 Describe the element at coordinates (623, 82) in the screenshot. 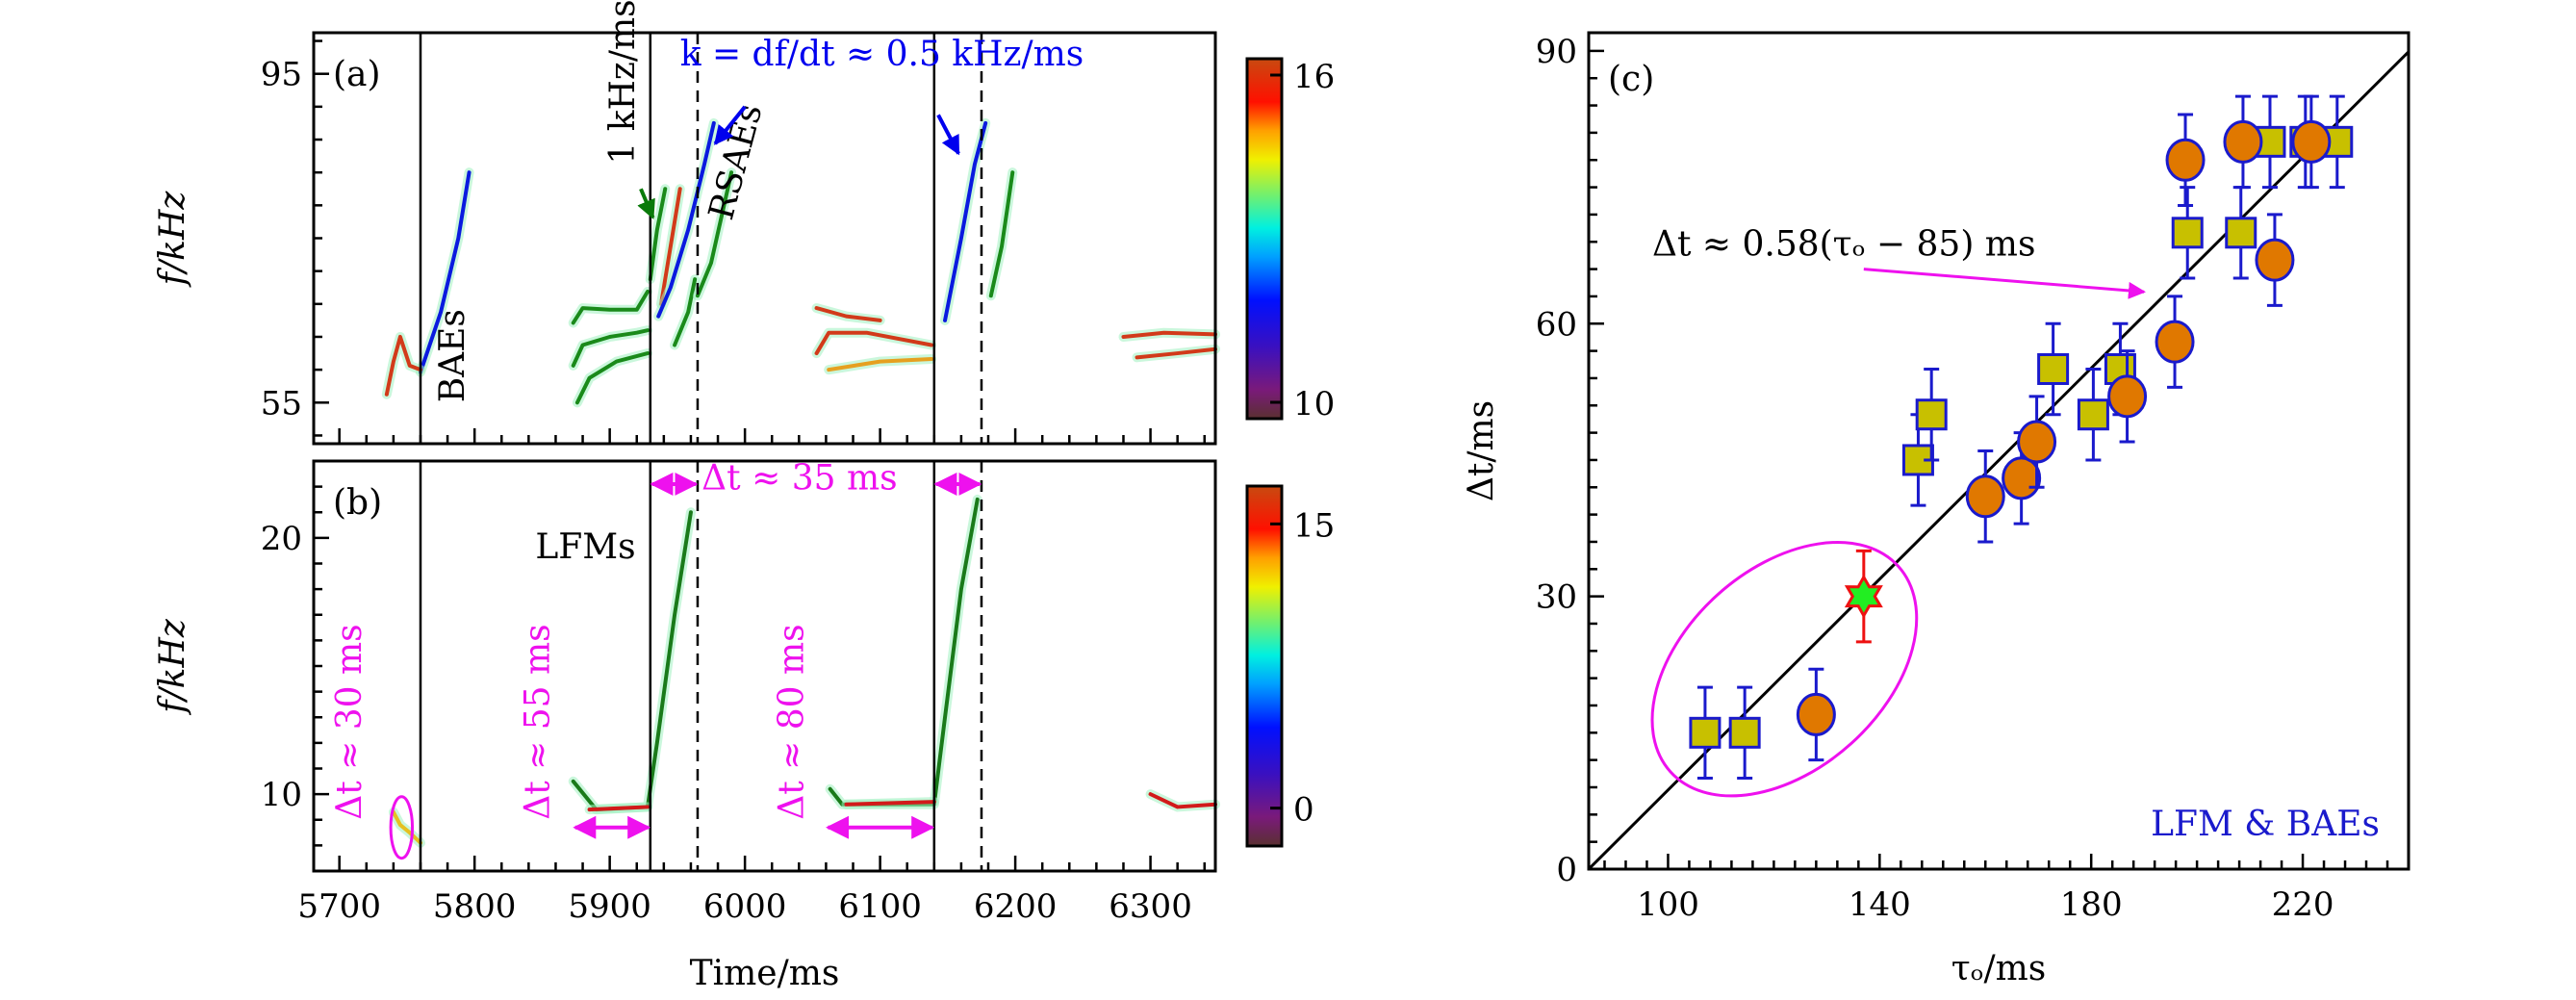

I see `annotation: 1 kHz/ms` at that location.